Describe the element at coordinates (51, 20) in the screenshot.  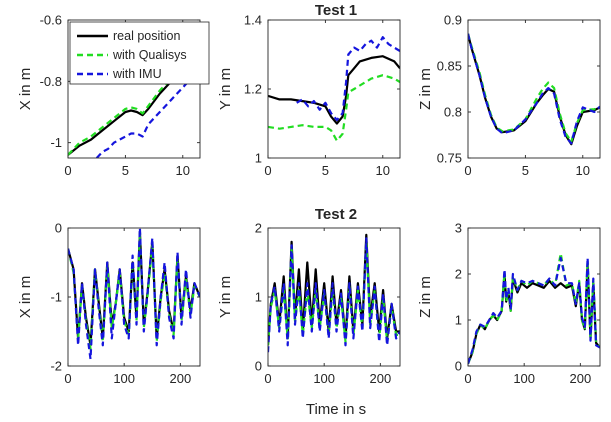
I see `panel-0-ytick-label-2: -0.6` at that location.